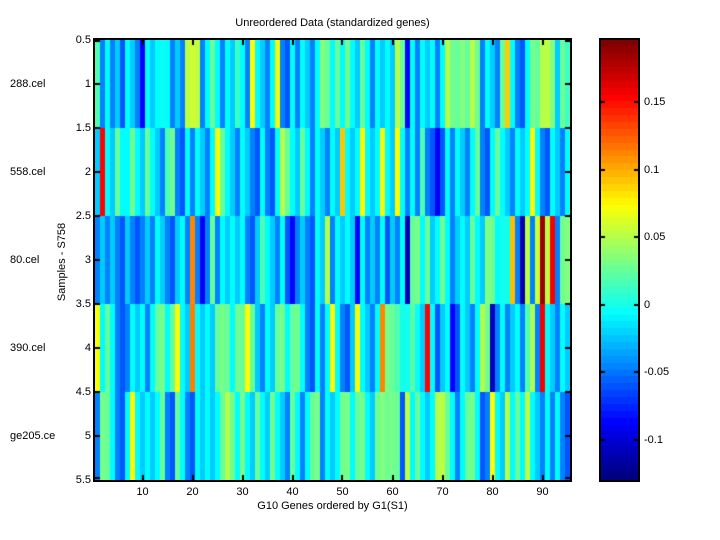 This screenshot has width=720, height=540. Describe the element at coordinates (87, 84) in the screenshot. I see `y-tick-label: 1` at that location.